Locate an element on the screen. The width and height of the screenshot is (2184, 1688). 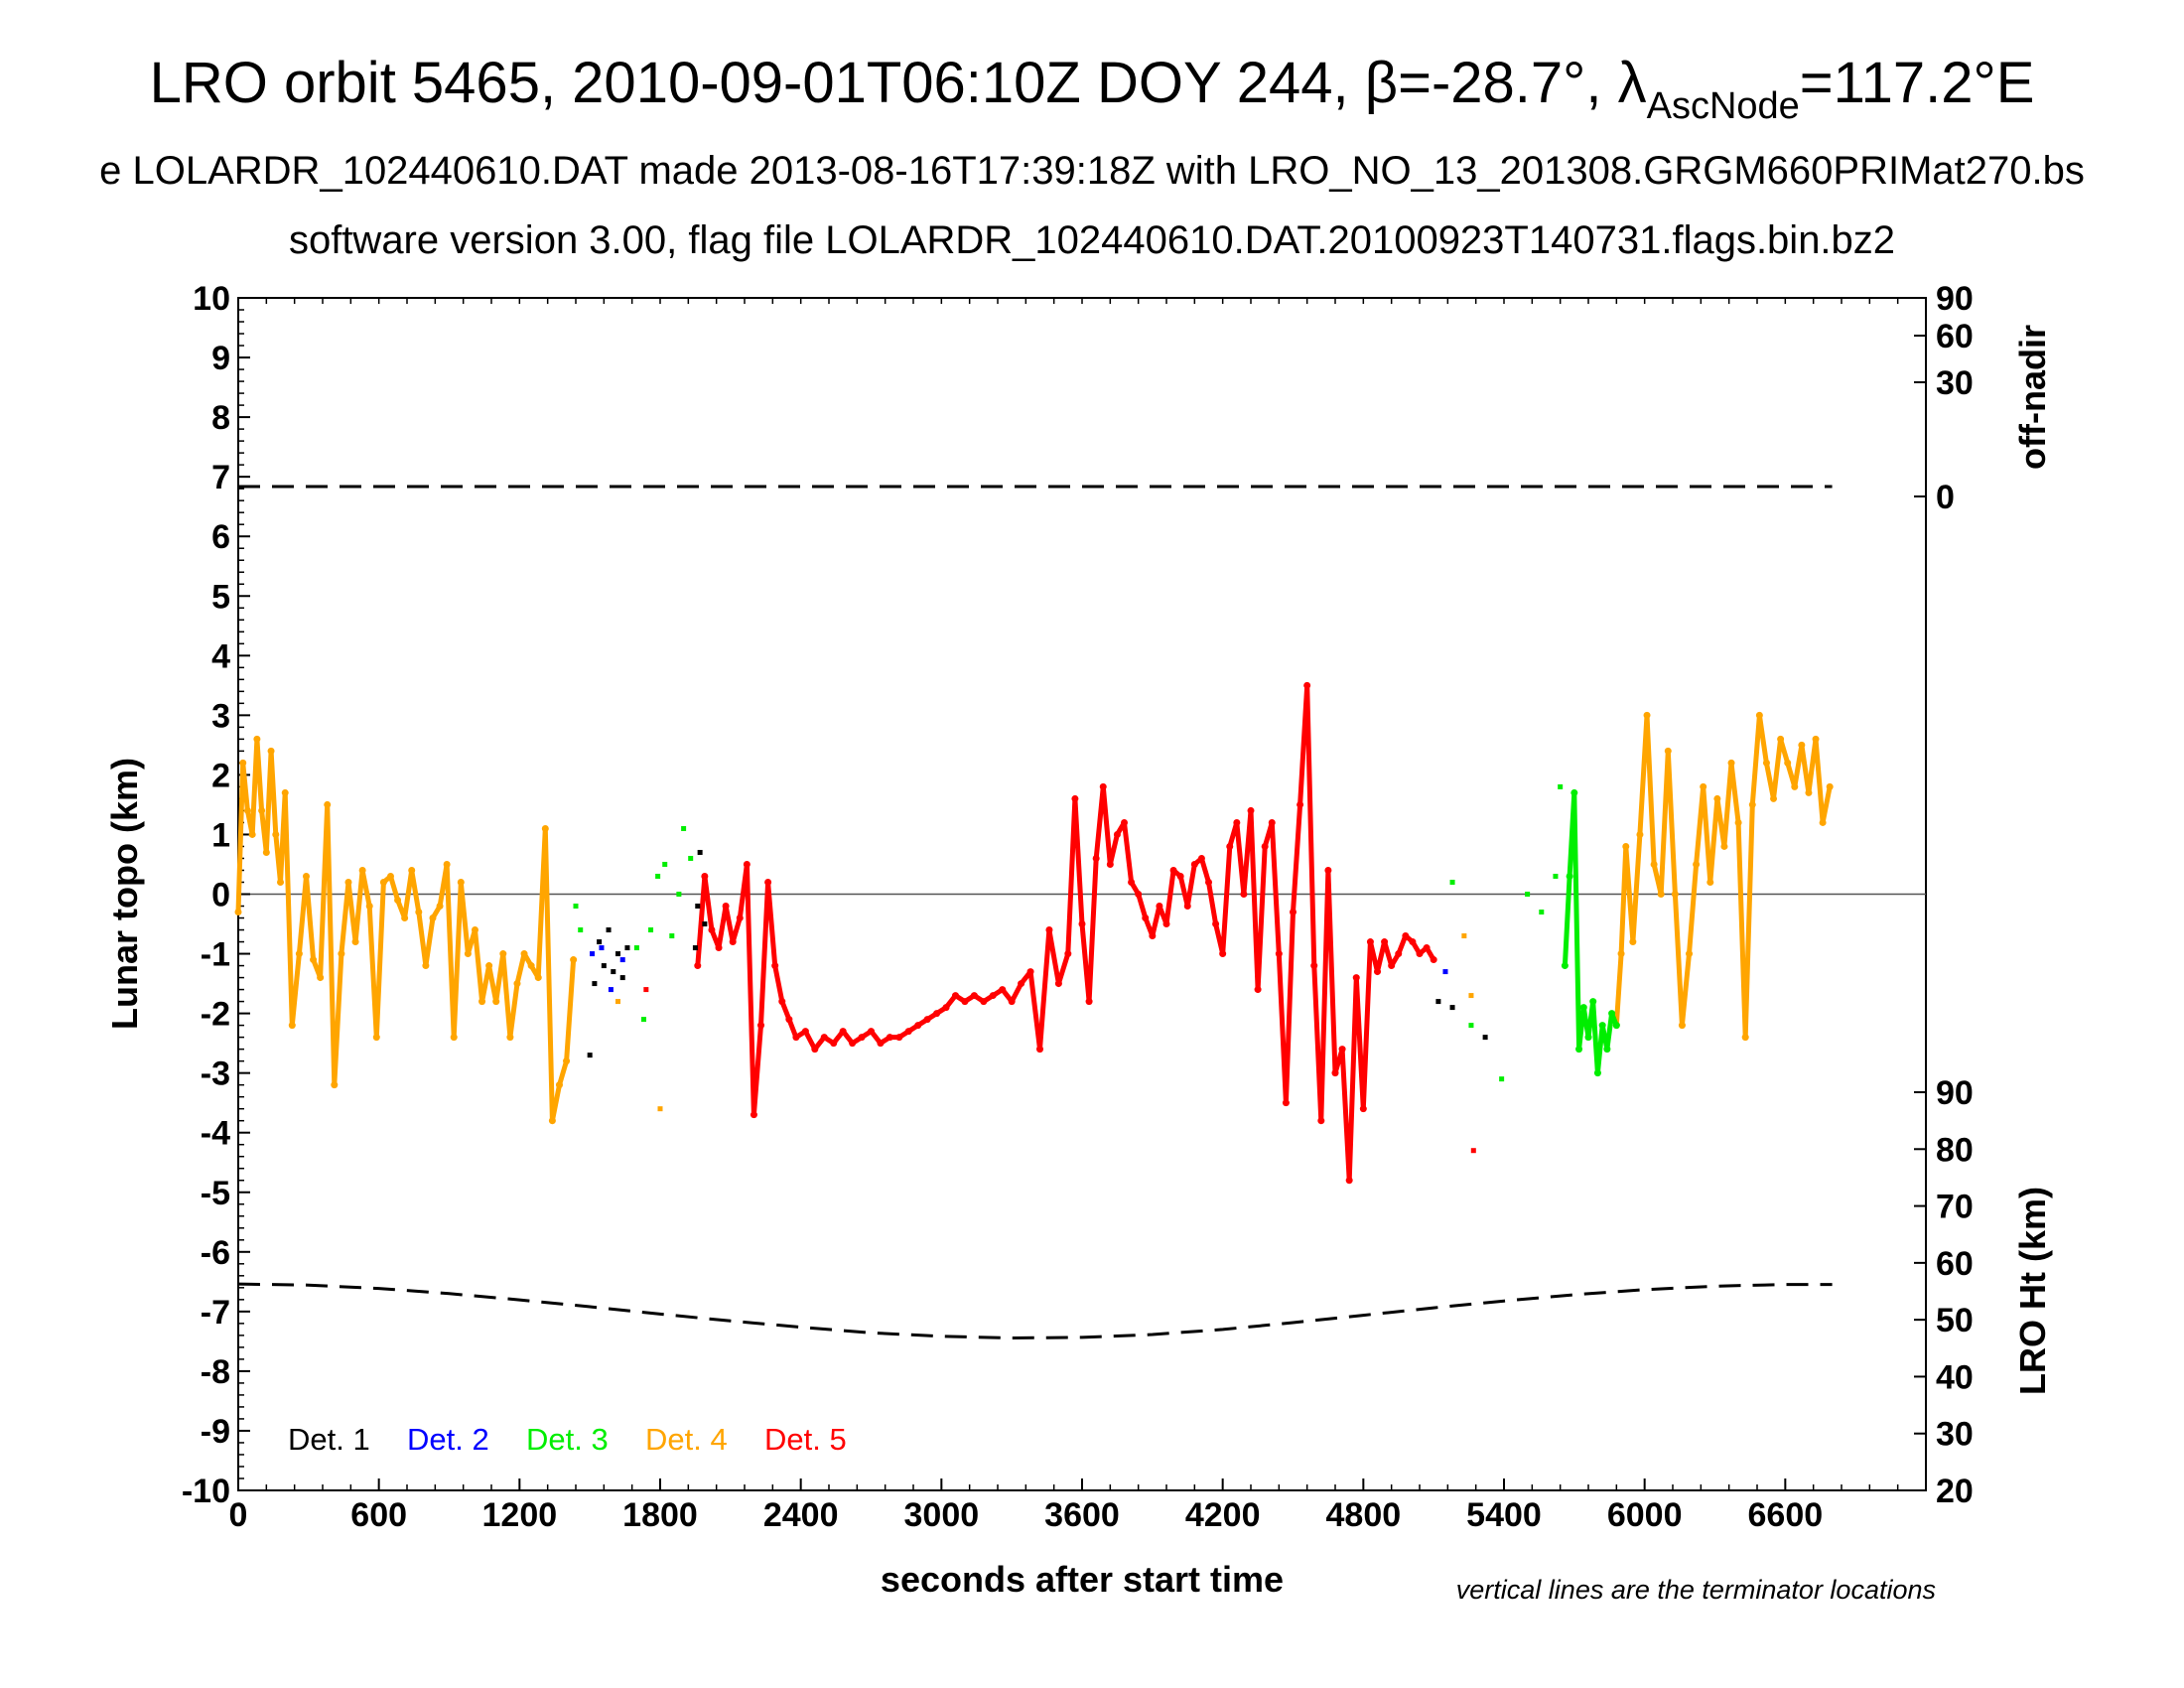
offnadir-tick-label: 60 is located at coordinates (1955, 336).